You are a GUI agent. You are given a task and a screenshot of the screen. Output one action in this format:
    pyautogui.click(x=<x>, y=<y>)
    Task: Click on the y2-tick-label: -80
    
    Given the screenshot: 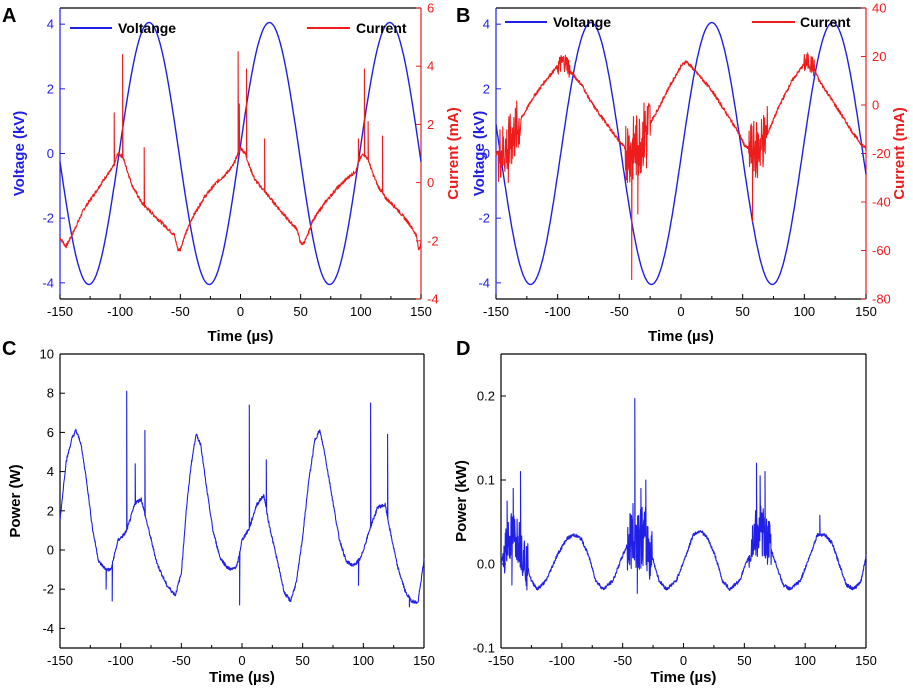 What is the action you would take?
    pyautogui.click(x=881, y=299)
    